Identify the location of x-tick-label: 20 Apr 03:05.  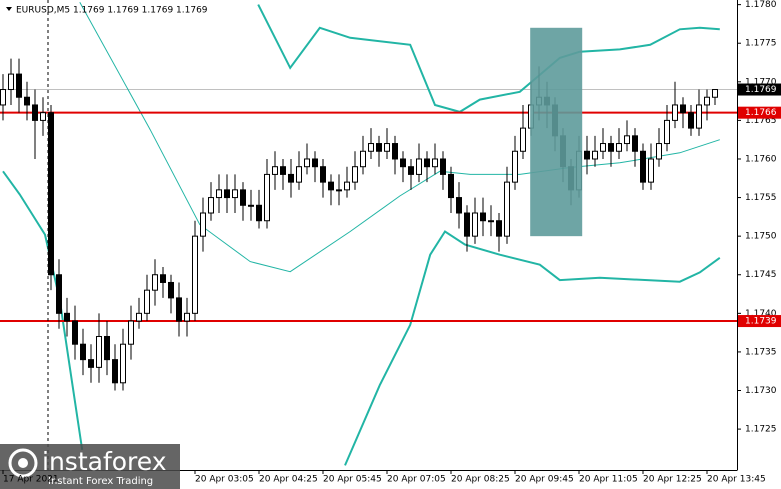
(224, 480).